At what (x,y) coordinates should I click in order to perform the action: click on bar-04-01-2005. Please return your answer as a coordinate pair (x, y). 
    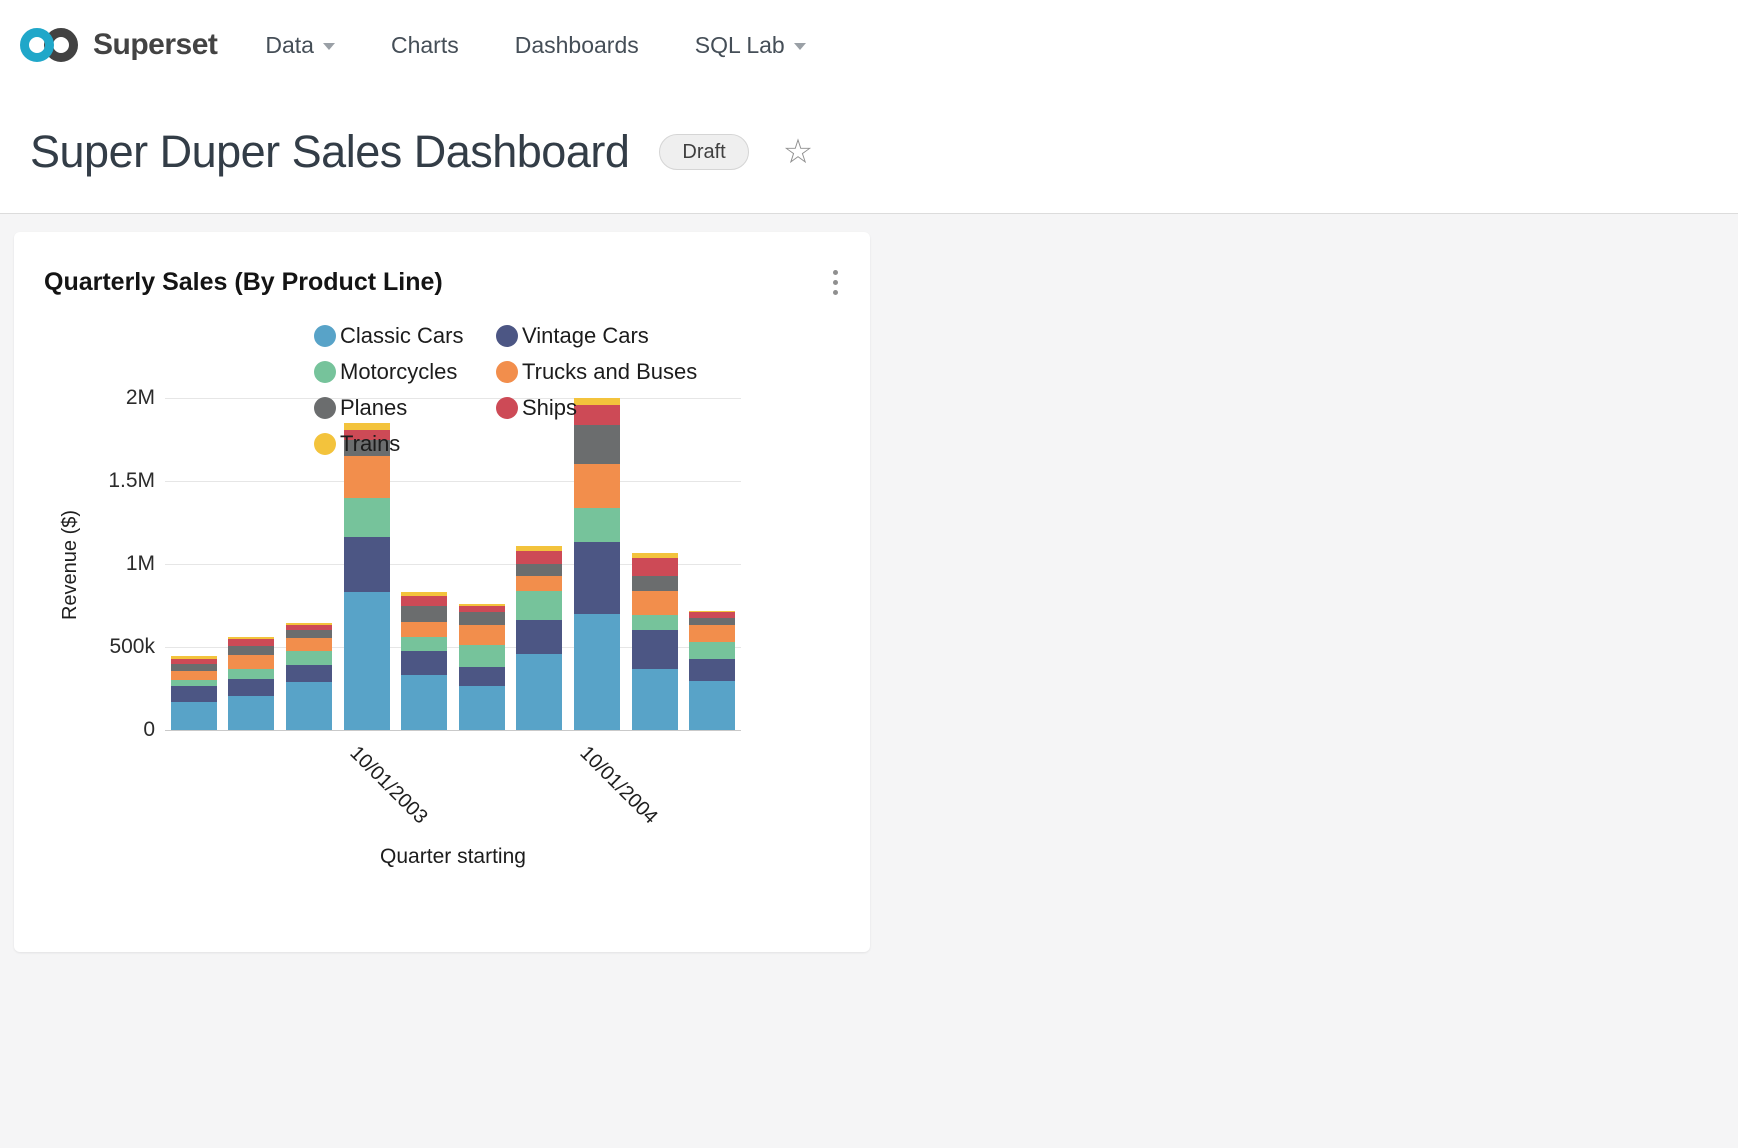
    Looking at the image, I should click on (712, 670).